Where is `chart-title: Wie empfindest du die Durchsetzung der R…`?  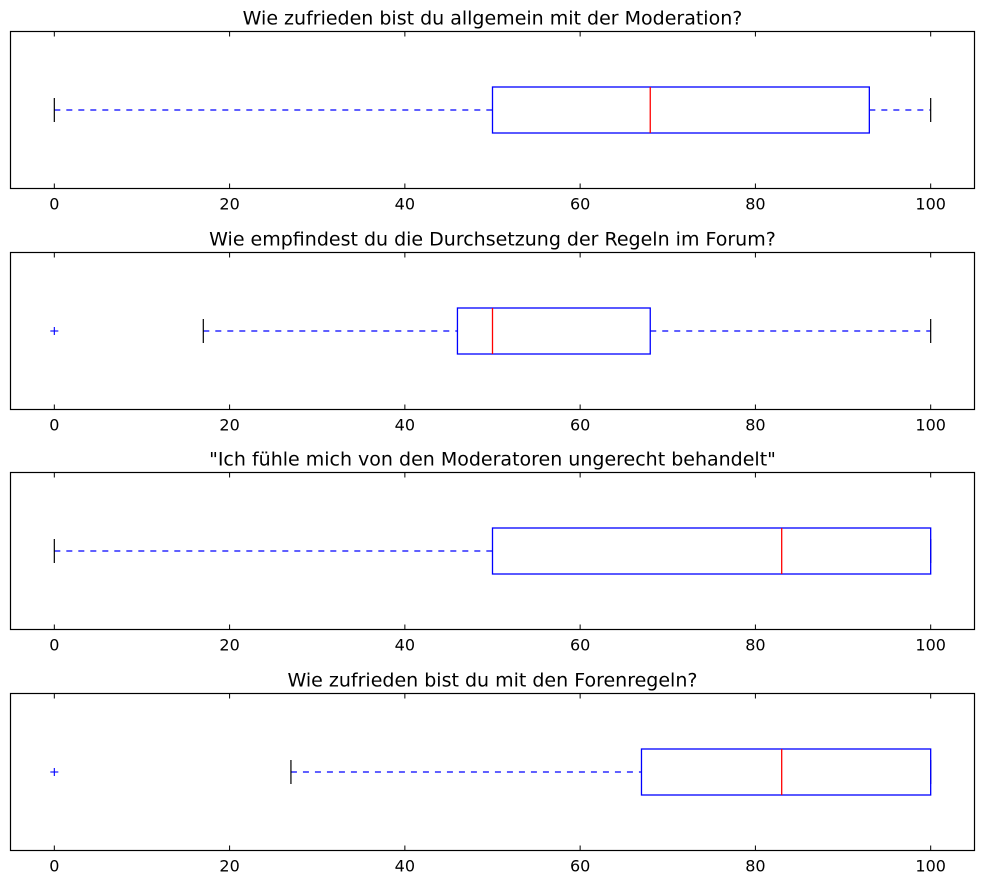
chart-title: Wie empfindest du die Durchsetzung der R… is located at coordinates (492, 240).